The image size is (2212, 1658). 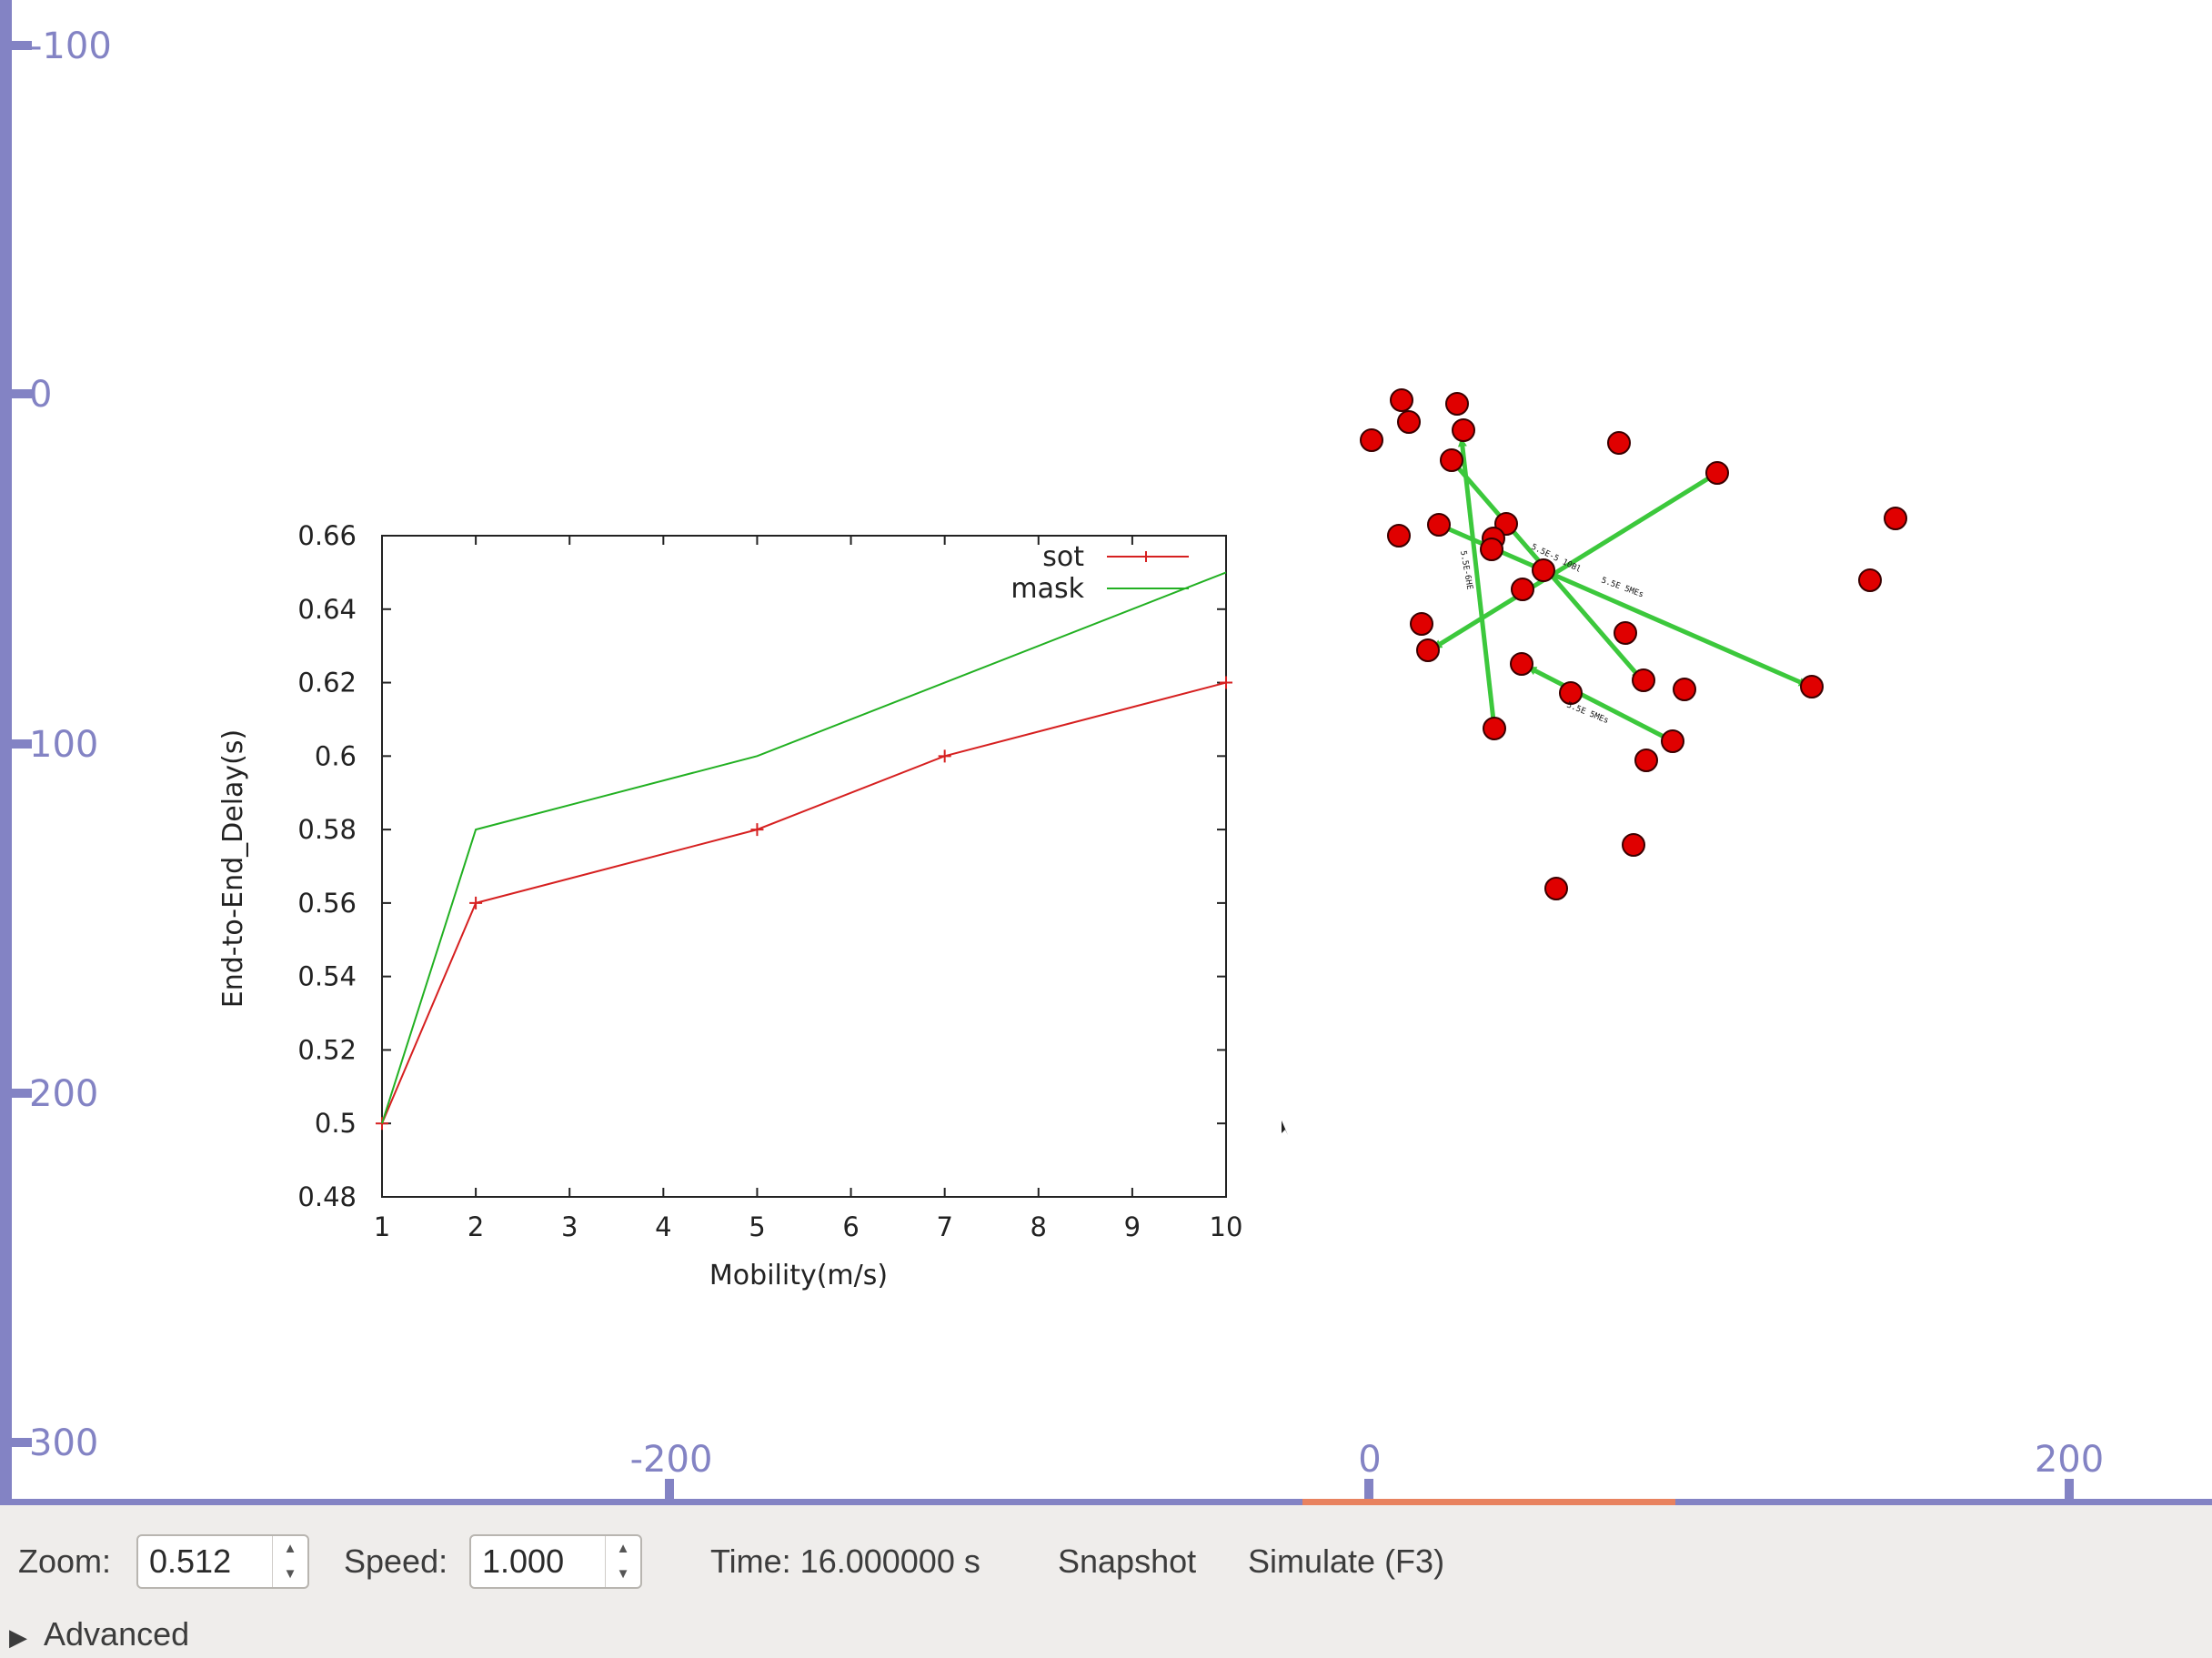 What do you see at coordinates (1285, 1127) in the screenshot?
I see `mouse-cursor-icon` at bounding box center [1285, 1127].